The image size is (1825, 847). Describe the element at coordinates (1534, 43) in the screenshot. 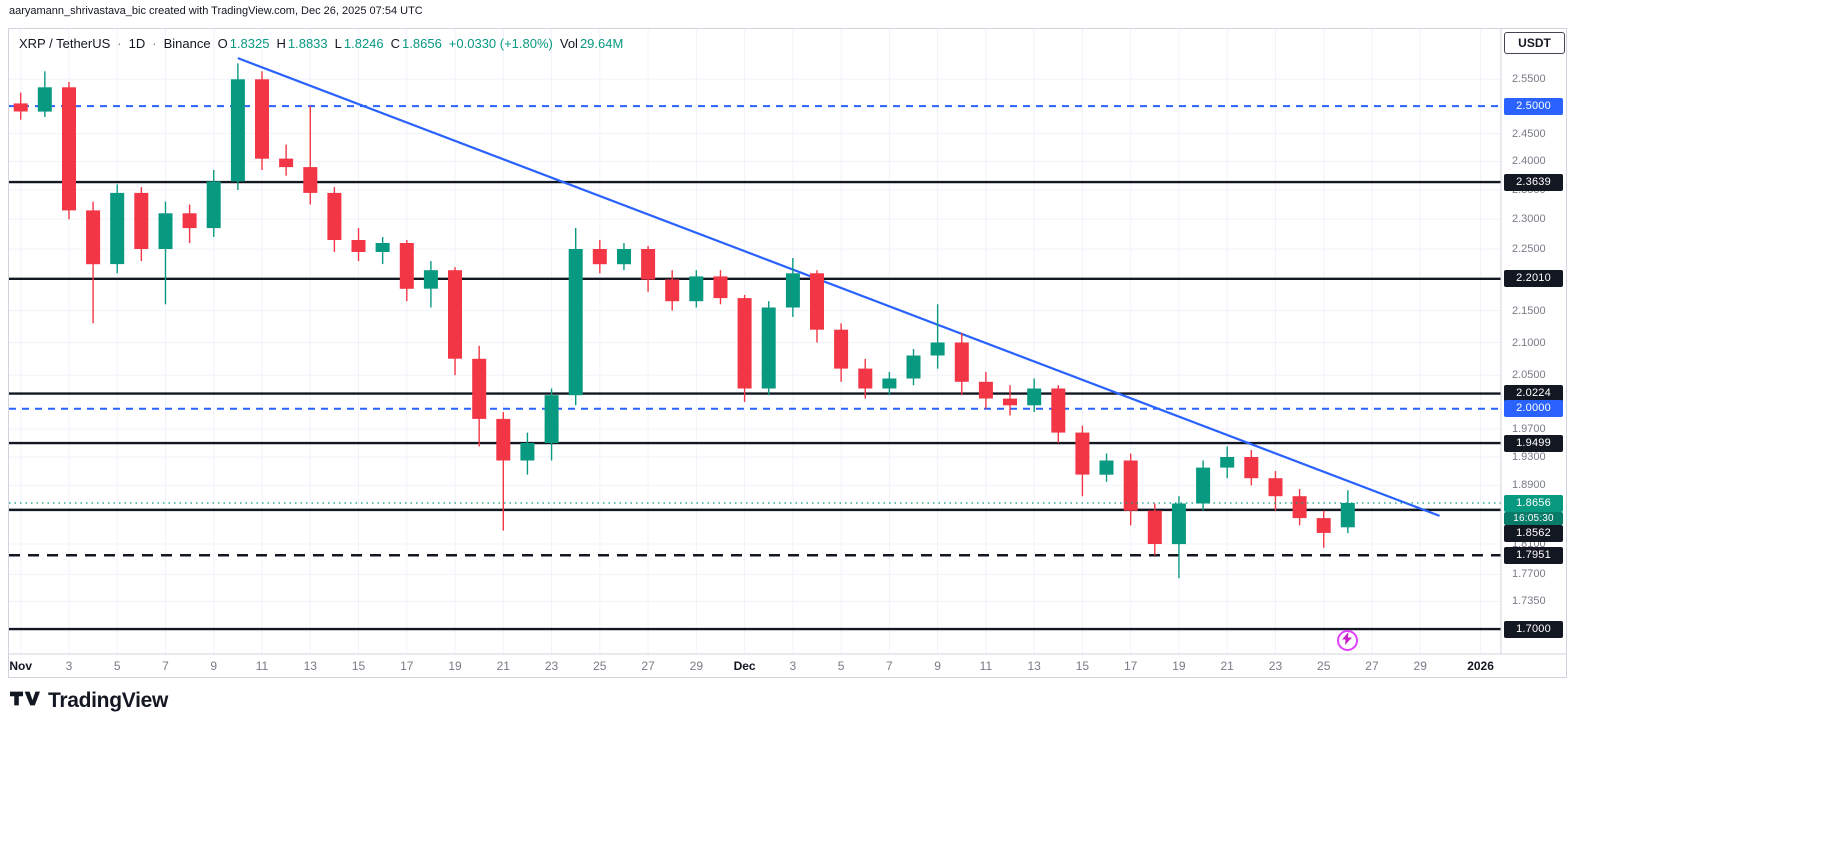

I see `quote-currency-label: USDT` at that location.